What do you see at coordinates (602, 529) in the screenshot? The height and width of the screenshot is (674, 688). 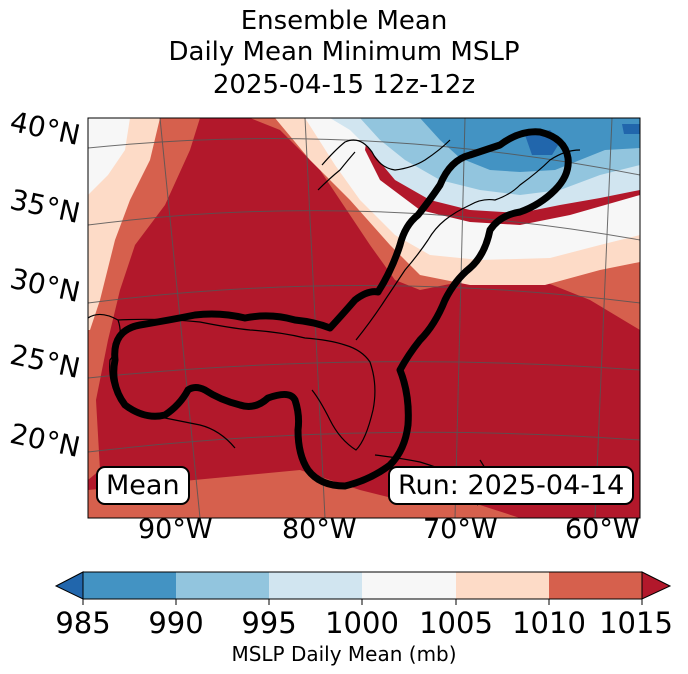 I see `lon-label-60w: 60°W` at bounding box center [602, 529].